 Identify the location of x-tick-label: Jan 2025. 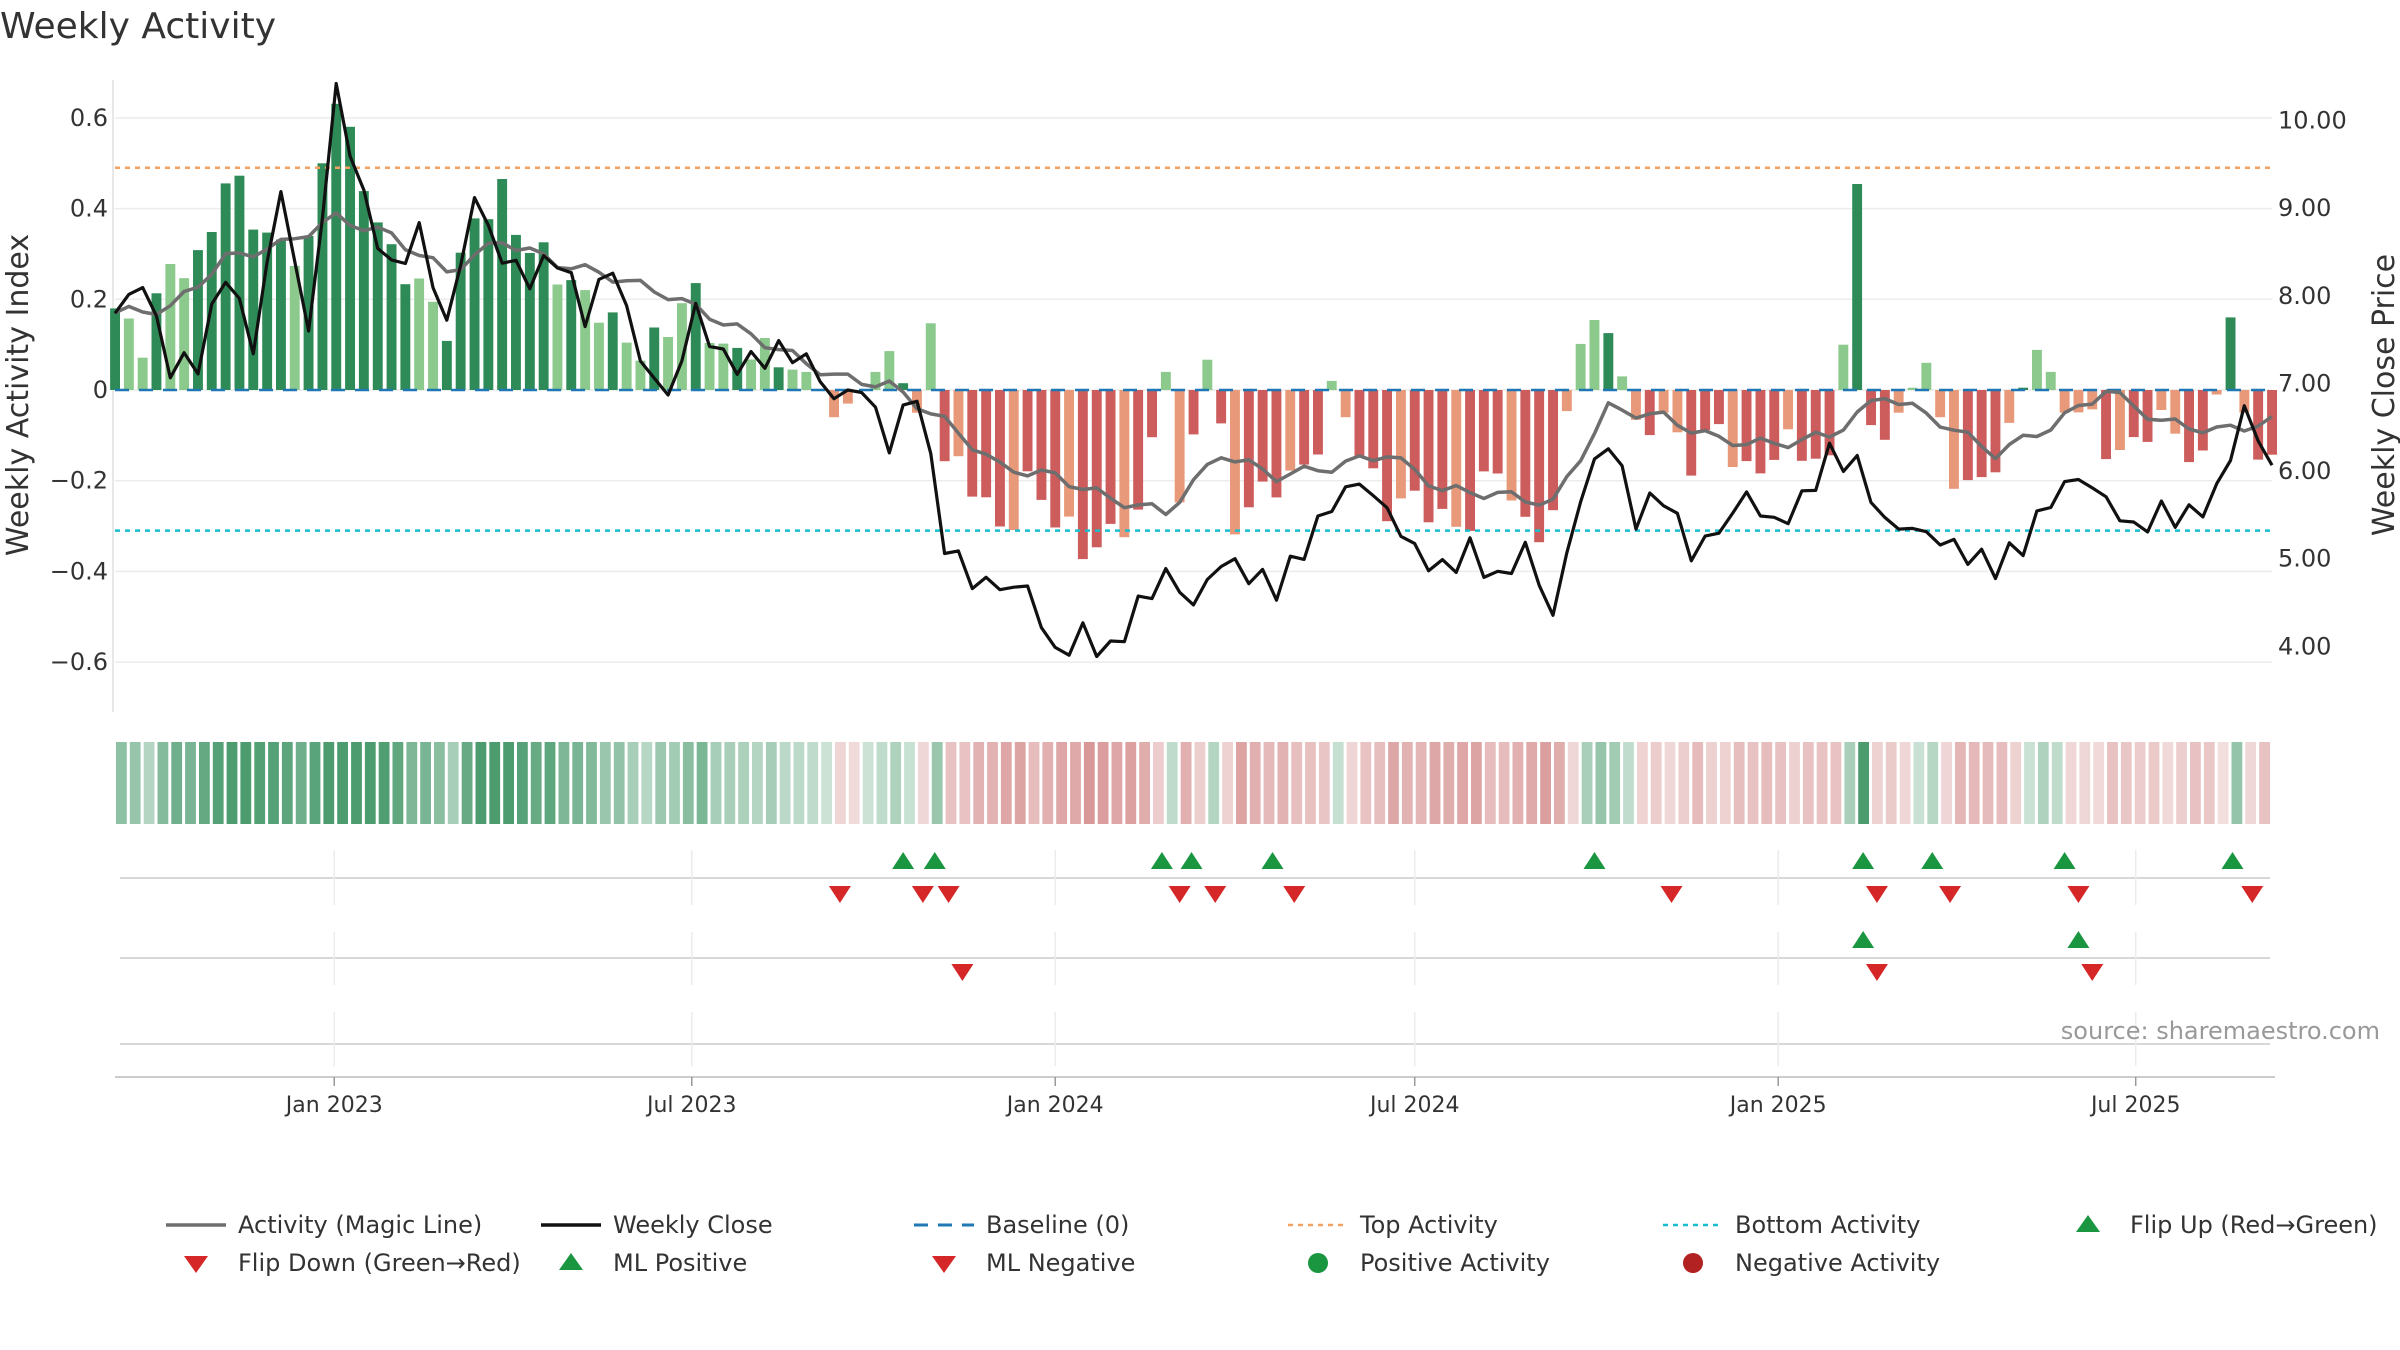
(1777, 1105).